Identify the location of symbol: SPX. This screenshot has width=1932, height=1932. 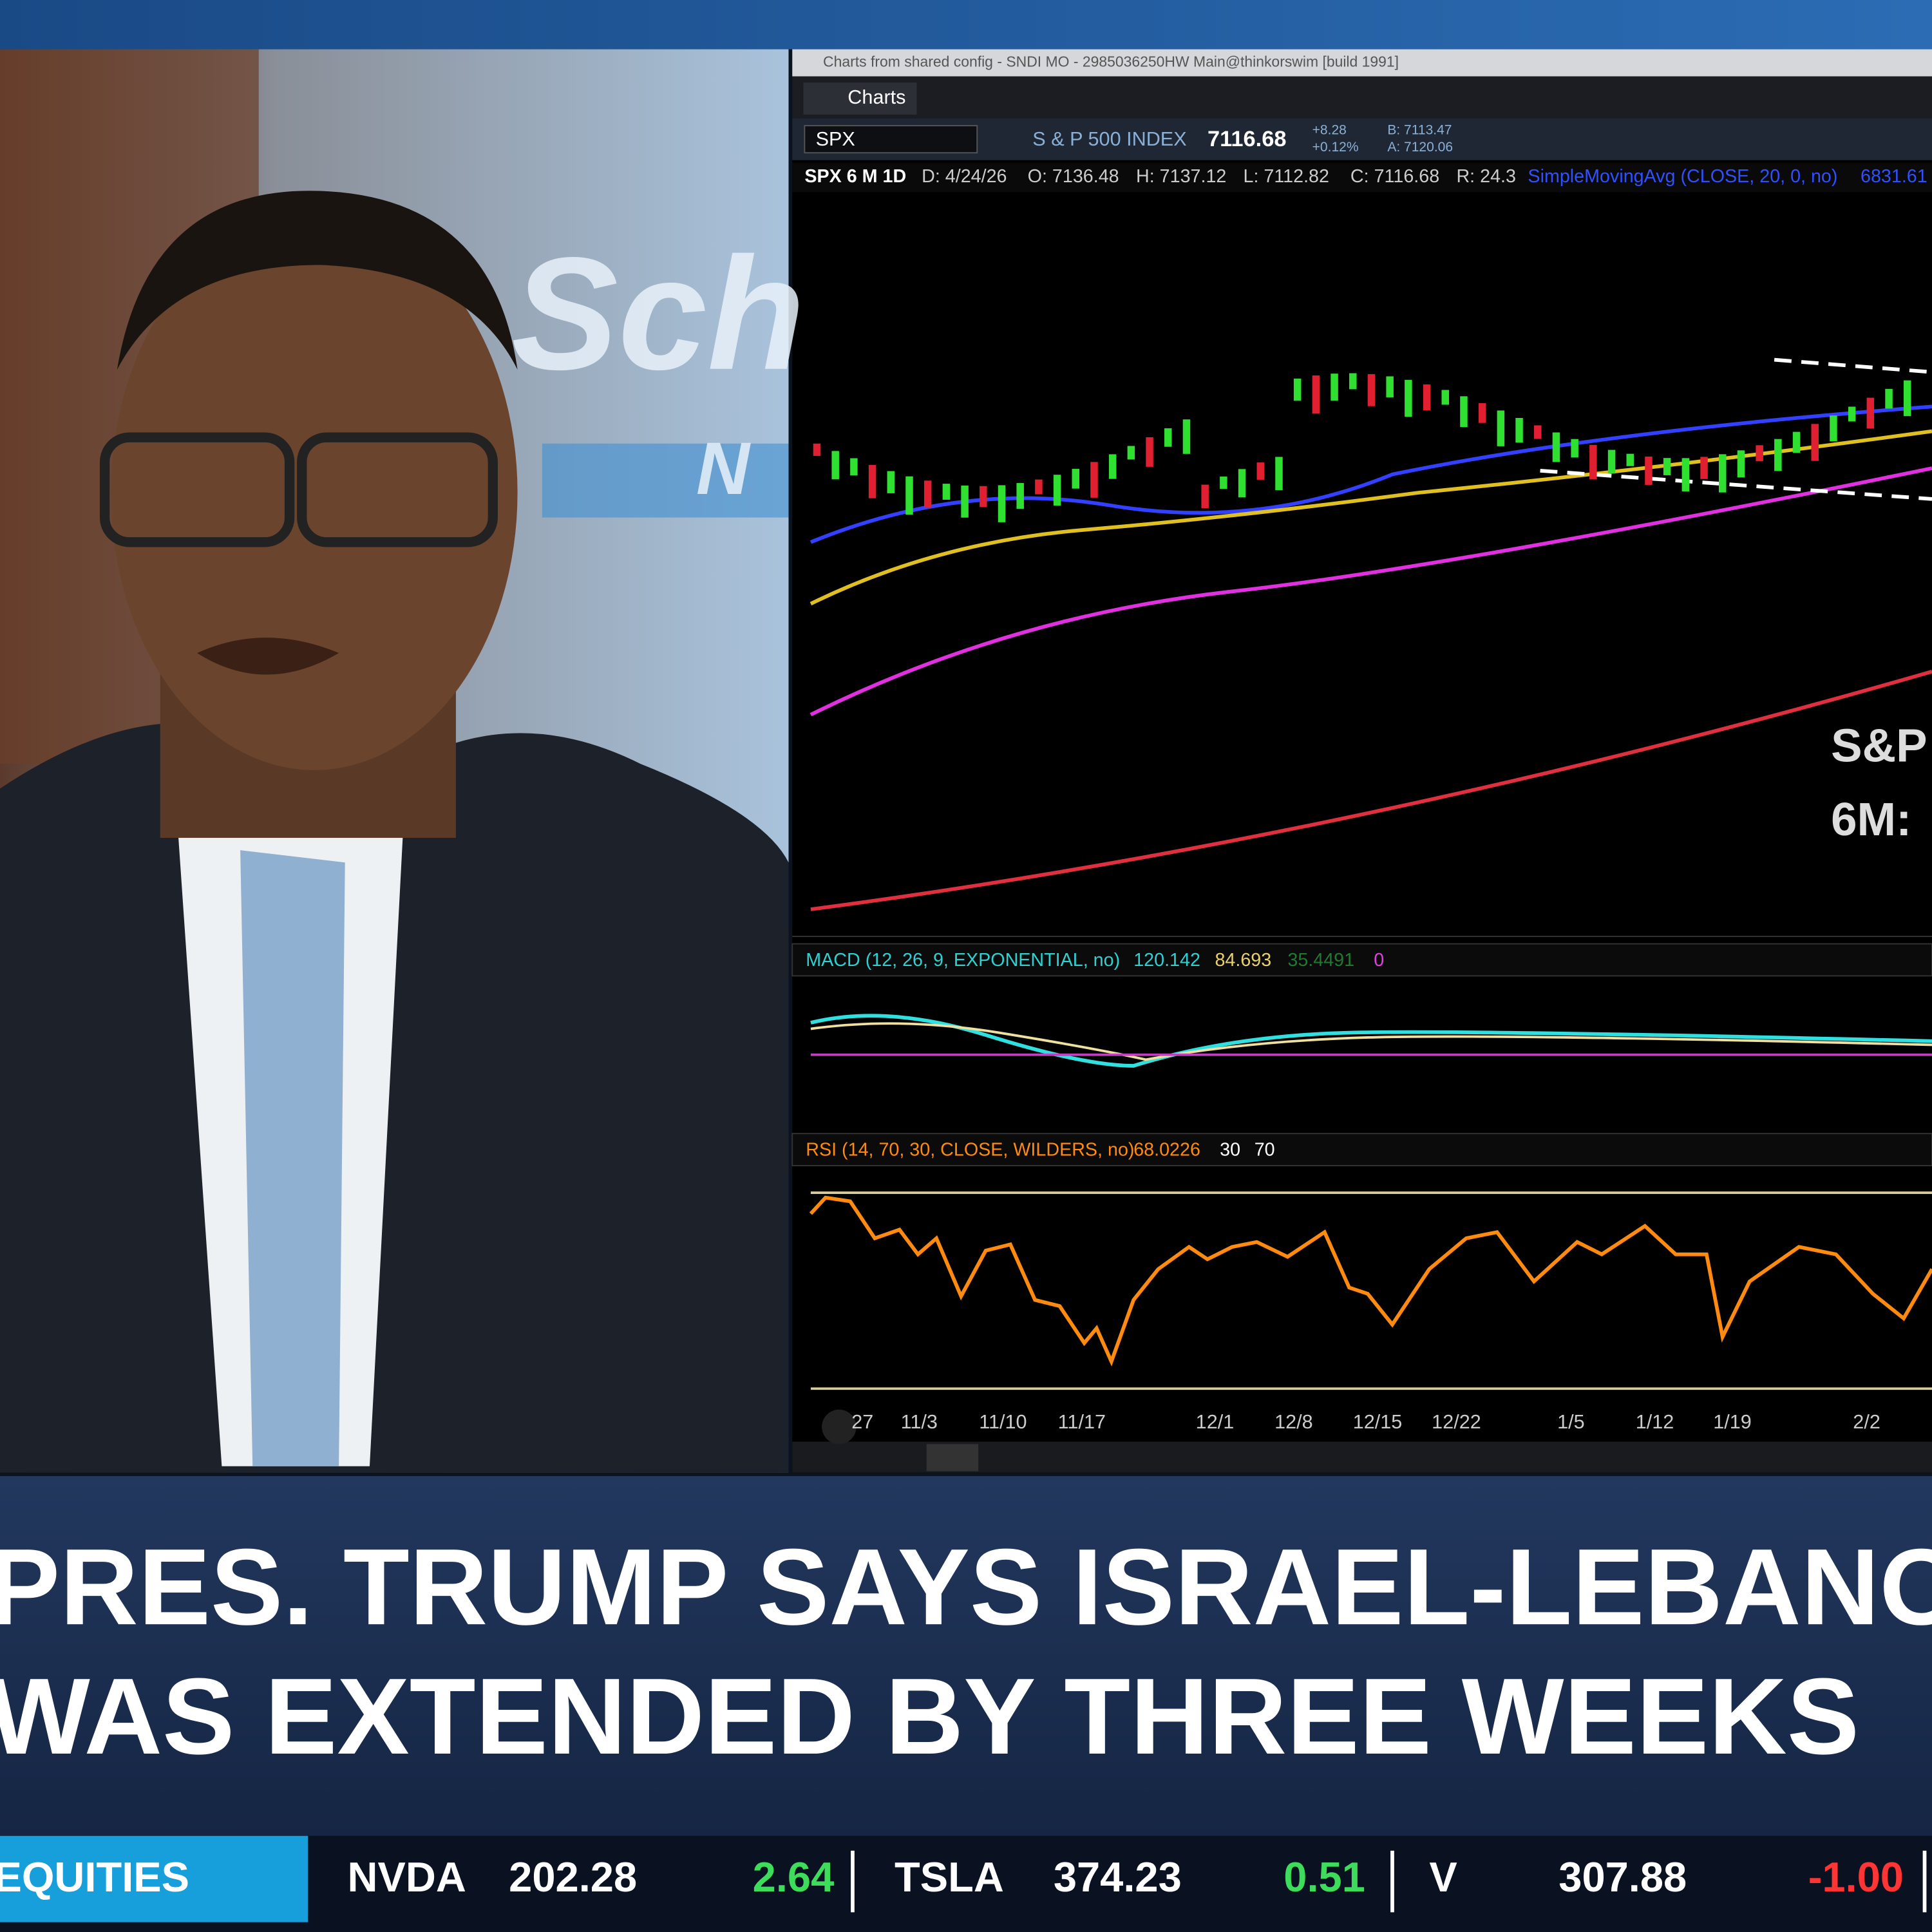
(836, 139).